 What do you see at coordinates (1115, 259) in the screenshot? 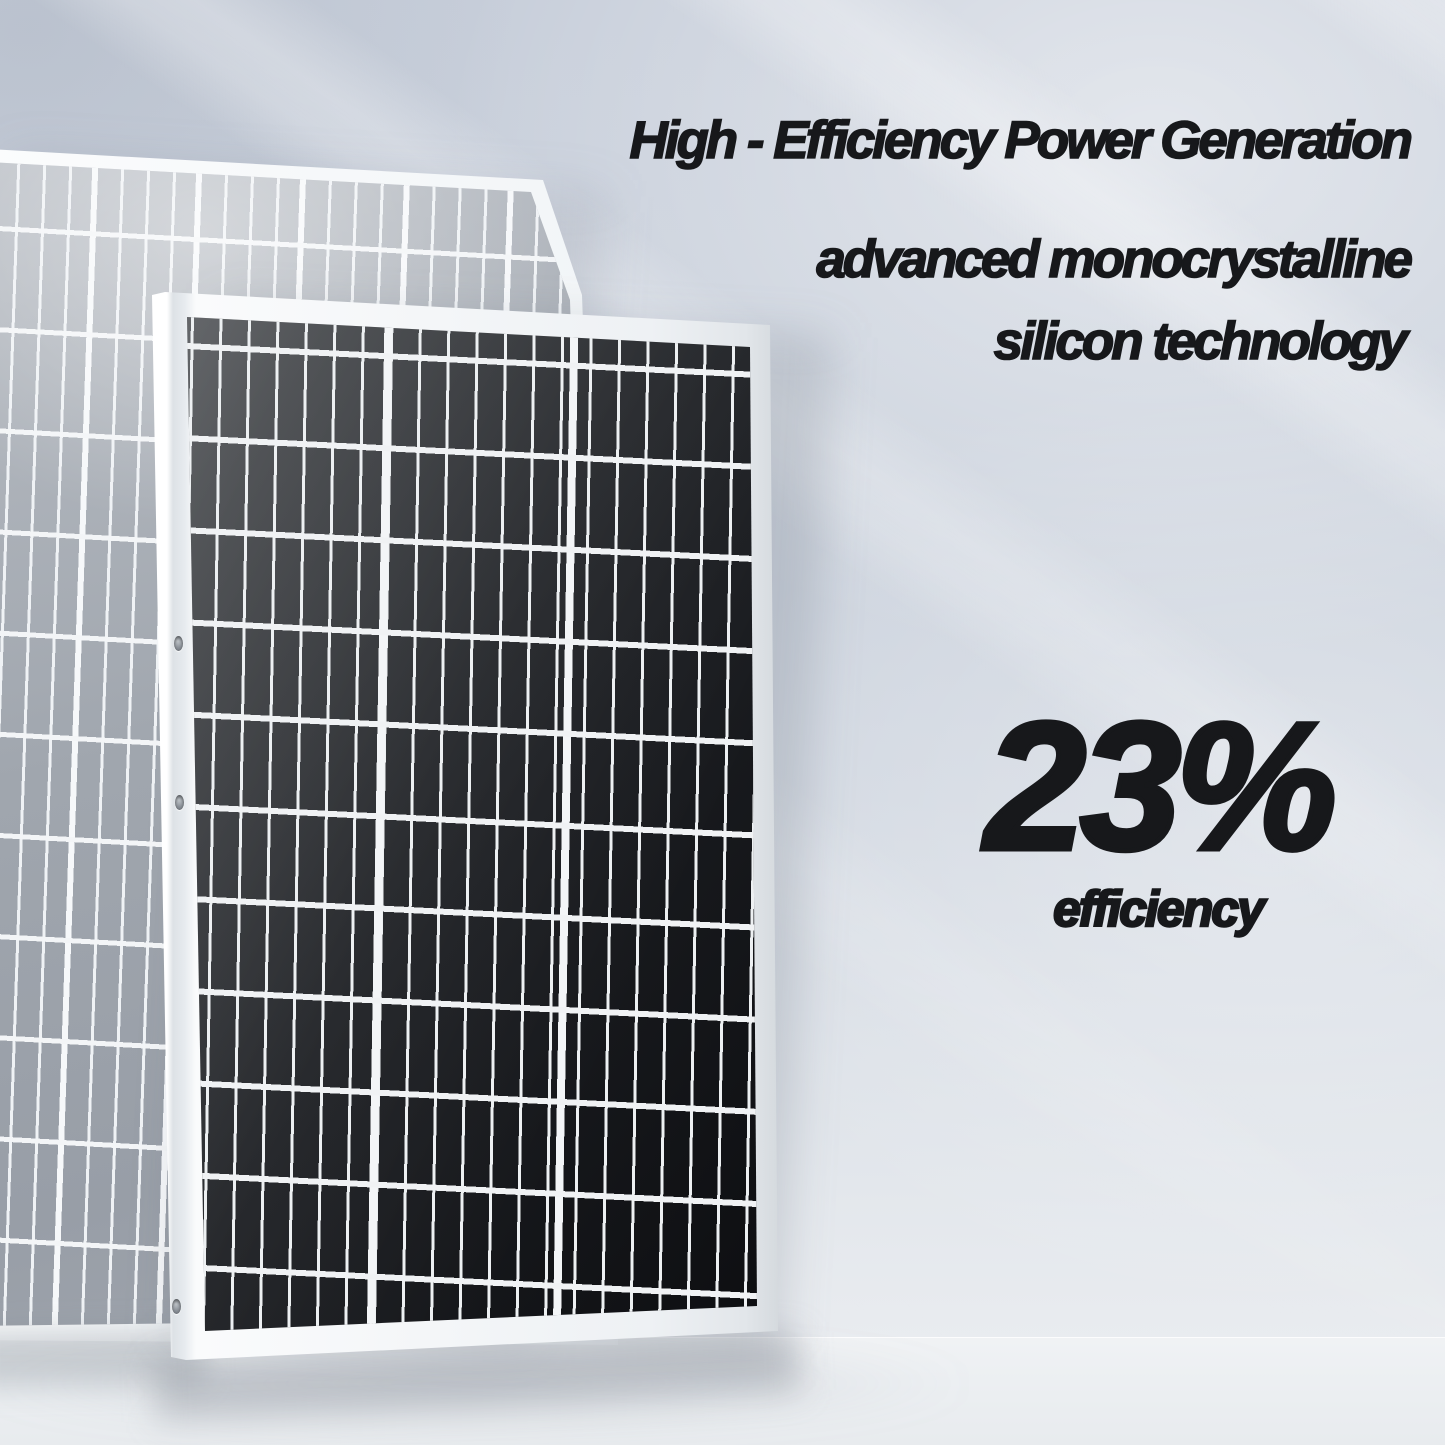
I see `headline-line2: advanced monocrystalline` at bounding box center [1115, 259].